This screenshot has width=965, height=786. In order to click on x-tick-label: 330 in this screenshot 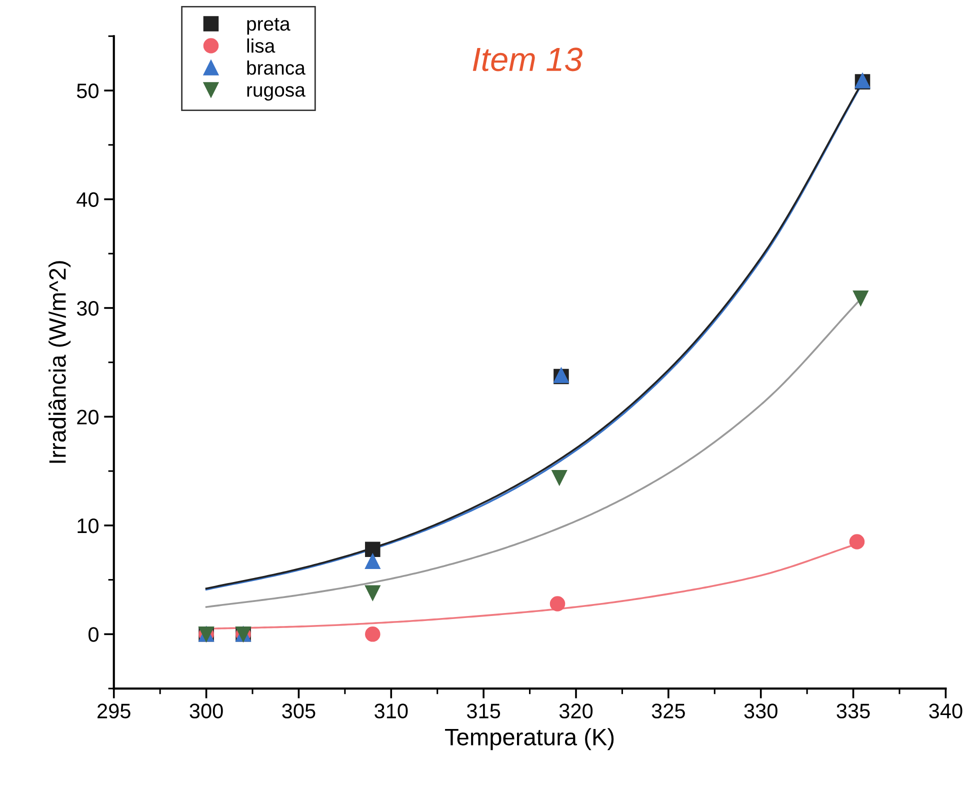, I will do `click(761, 711)`.